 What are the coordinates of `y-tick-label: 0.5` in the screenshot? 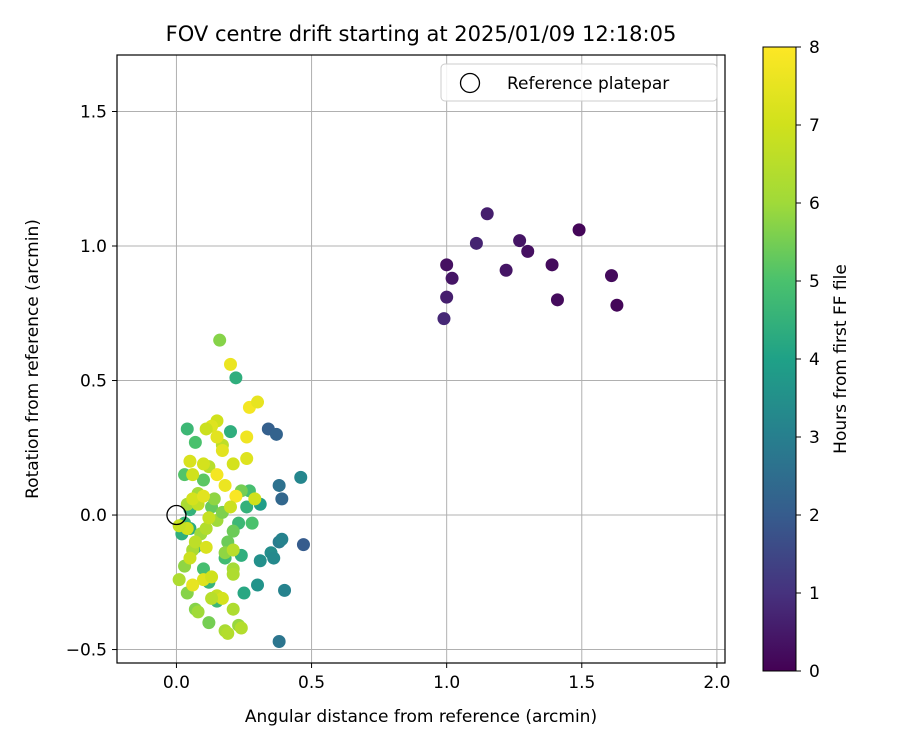 It's located at (93, 382).